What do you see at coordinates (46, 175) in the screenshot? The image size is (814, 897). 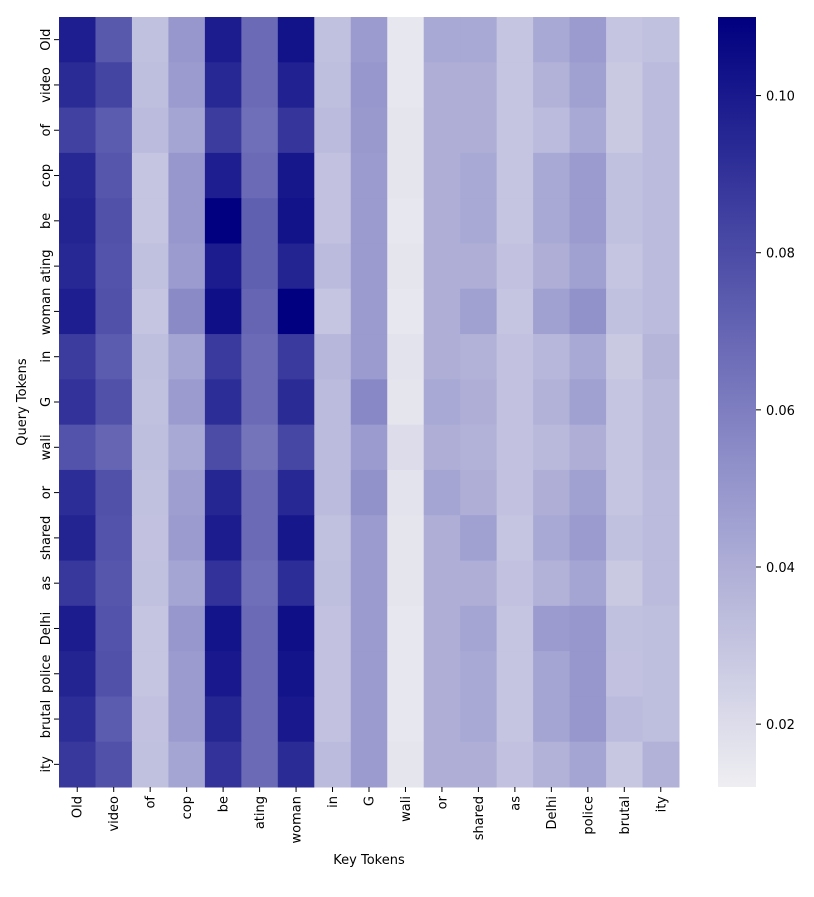 I see `y-tick-label: cop` at bounding box center [46, 175].